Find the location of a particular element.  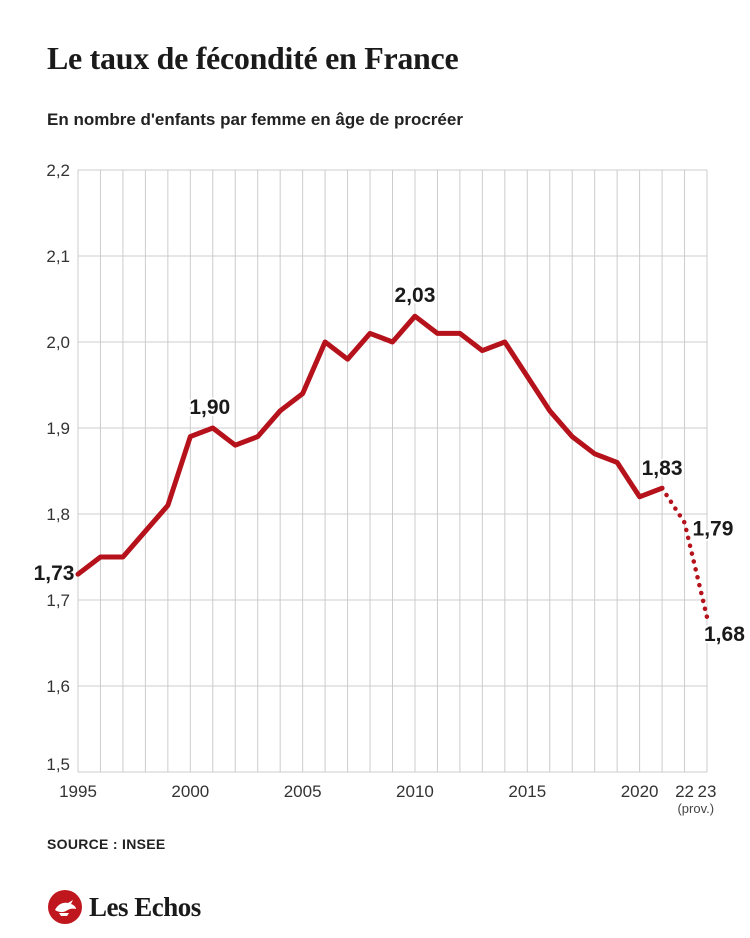

x-tick-label: 2005 is located at coordinates (303, 791).